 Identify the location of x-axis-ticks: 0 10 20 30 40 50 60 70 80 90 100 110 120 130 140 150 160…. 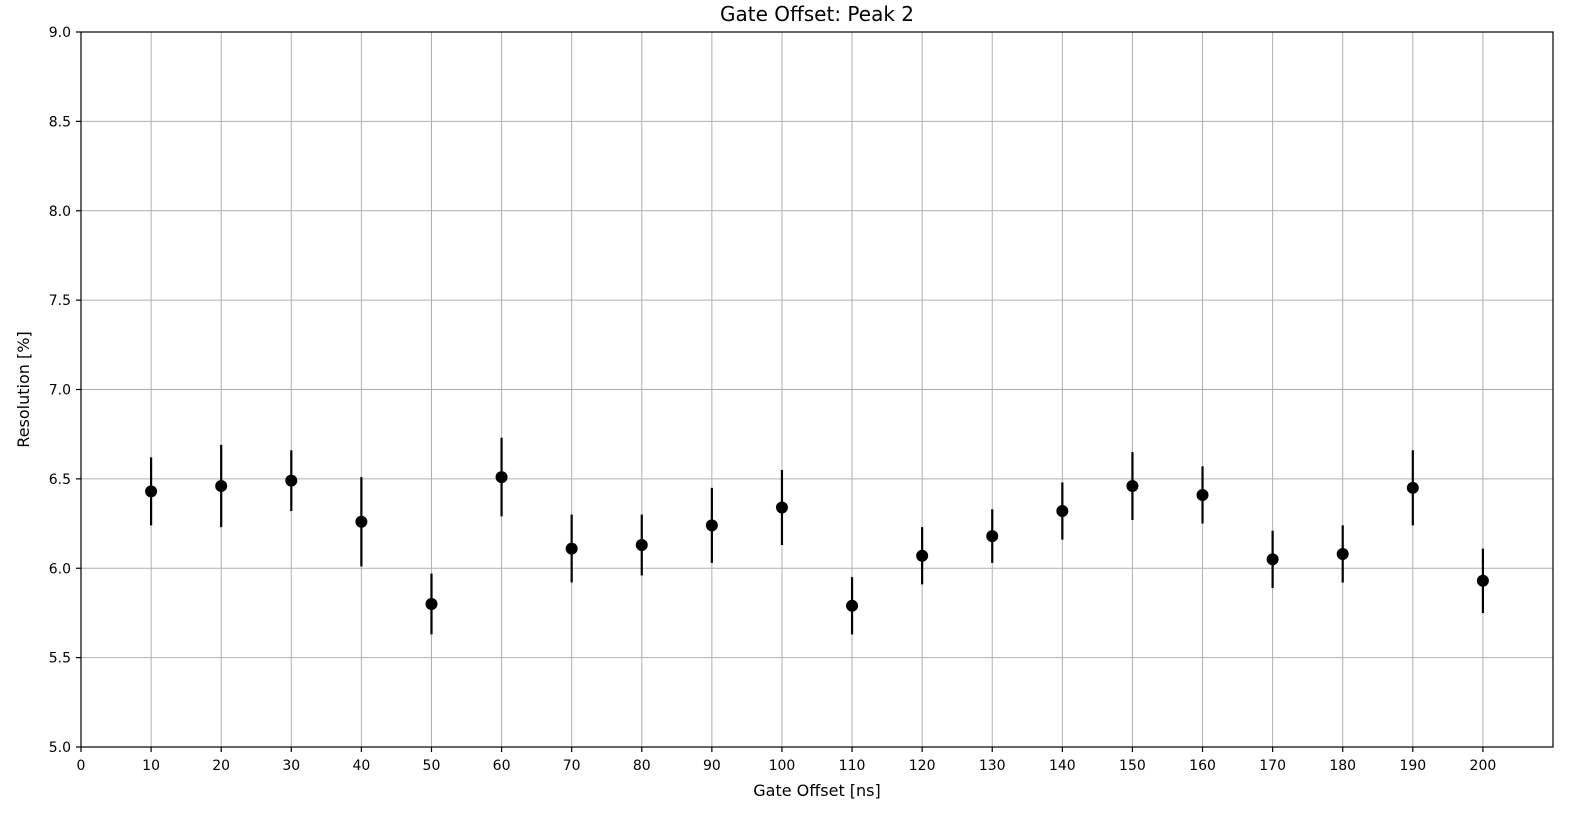
(787, 760).